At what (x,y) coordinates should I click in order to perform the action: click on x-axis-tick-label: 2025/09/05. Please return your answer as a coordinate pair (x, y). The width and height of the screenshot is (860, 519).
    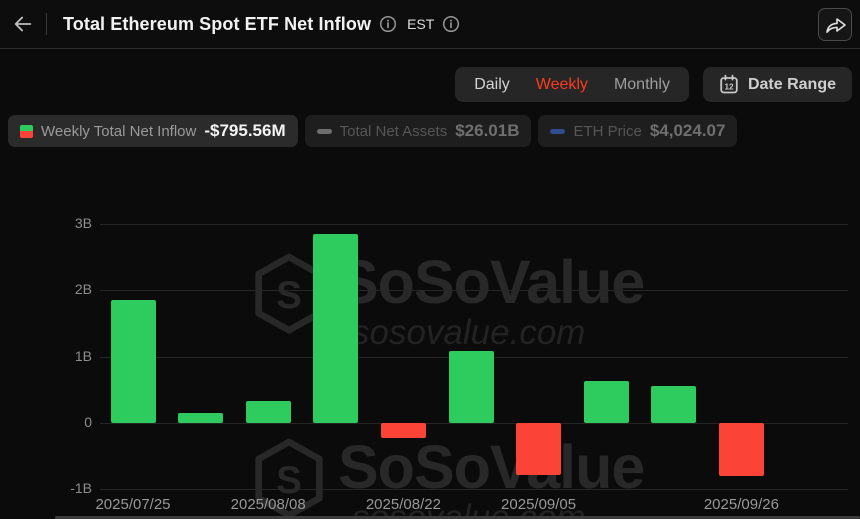
    Looking at the image, I should click on (539, 504).